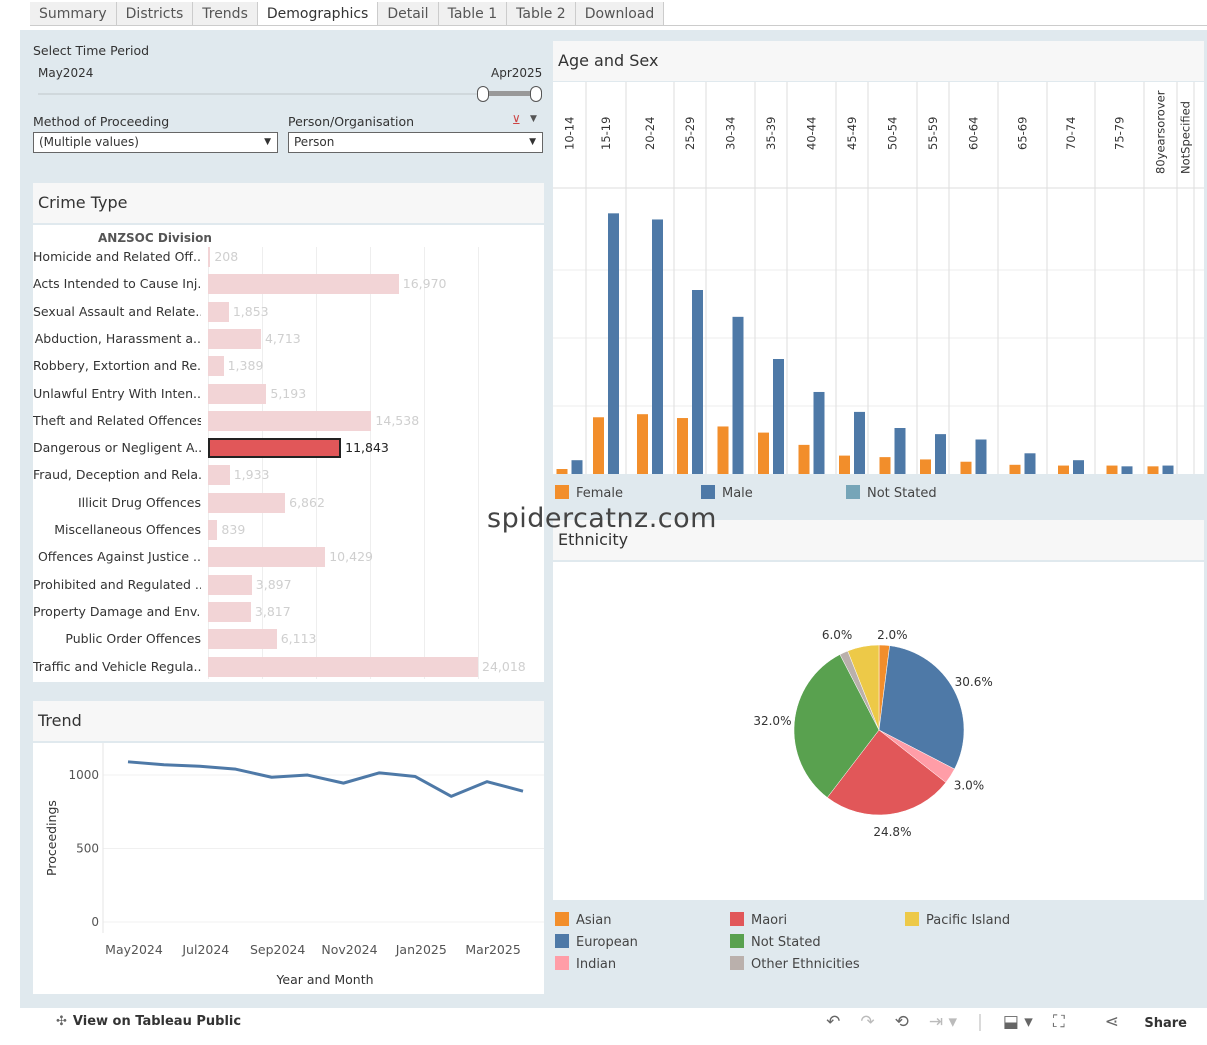  Describe the element at coordinates (216, 366) in the screenshot. I see `crime-bar-robbery-extortion-and-re` at that location.